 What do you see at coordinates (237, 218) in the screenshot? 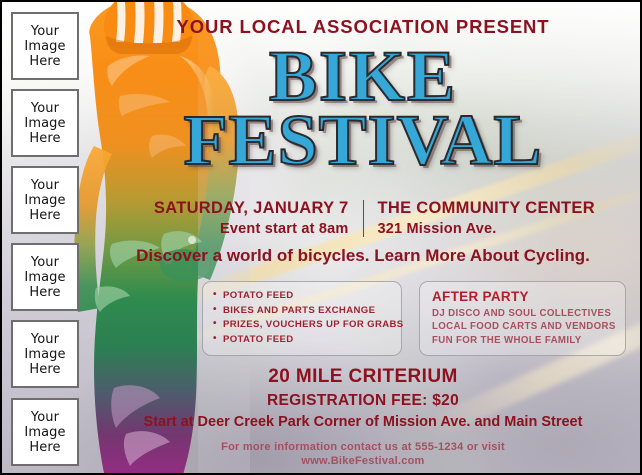
I see `event-date-column: SATURDAY, JANUARY 7 Event start at 8am` at bounding box center [237, 218].